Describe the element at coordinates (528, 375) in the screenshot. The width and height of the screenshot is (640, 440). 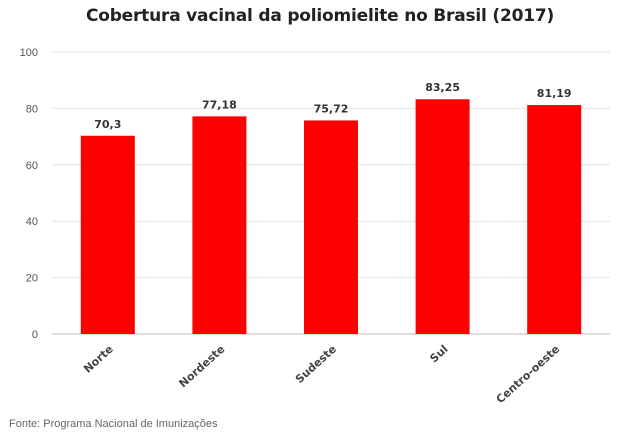
I see `x-category-label: Centro-oeste` at that location.